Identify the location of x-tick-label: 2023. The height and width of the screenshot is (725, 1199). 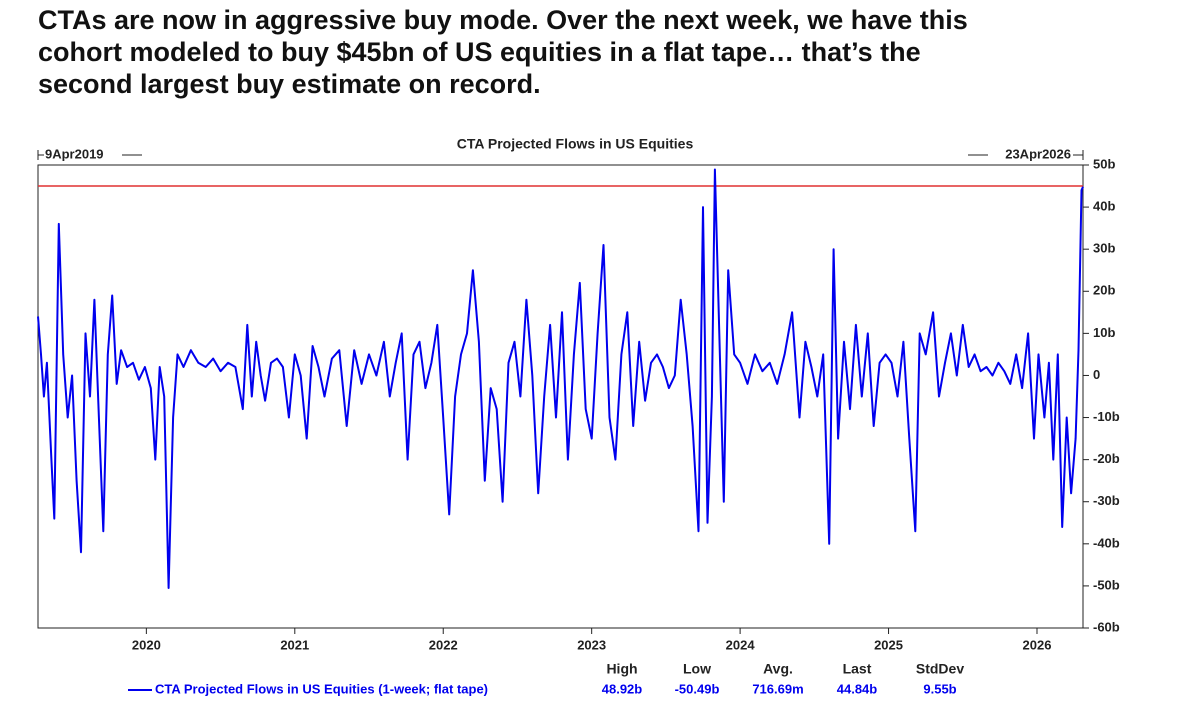
(591, 644).